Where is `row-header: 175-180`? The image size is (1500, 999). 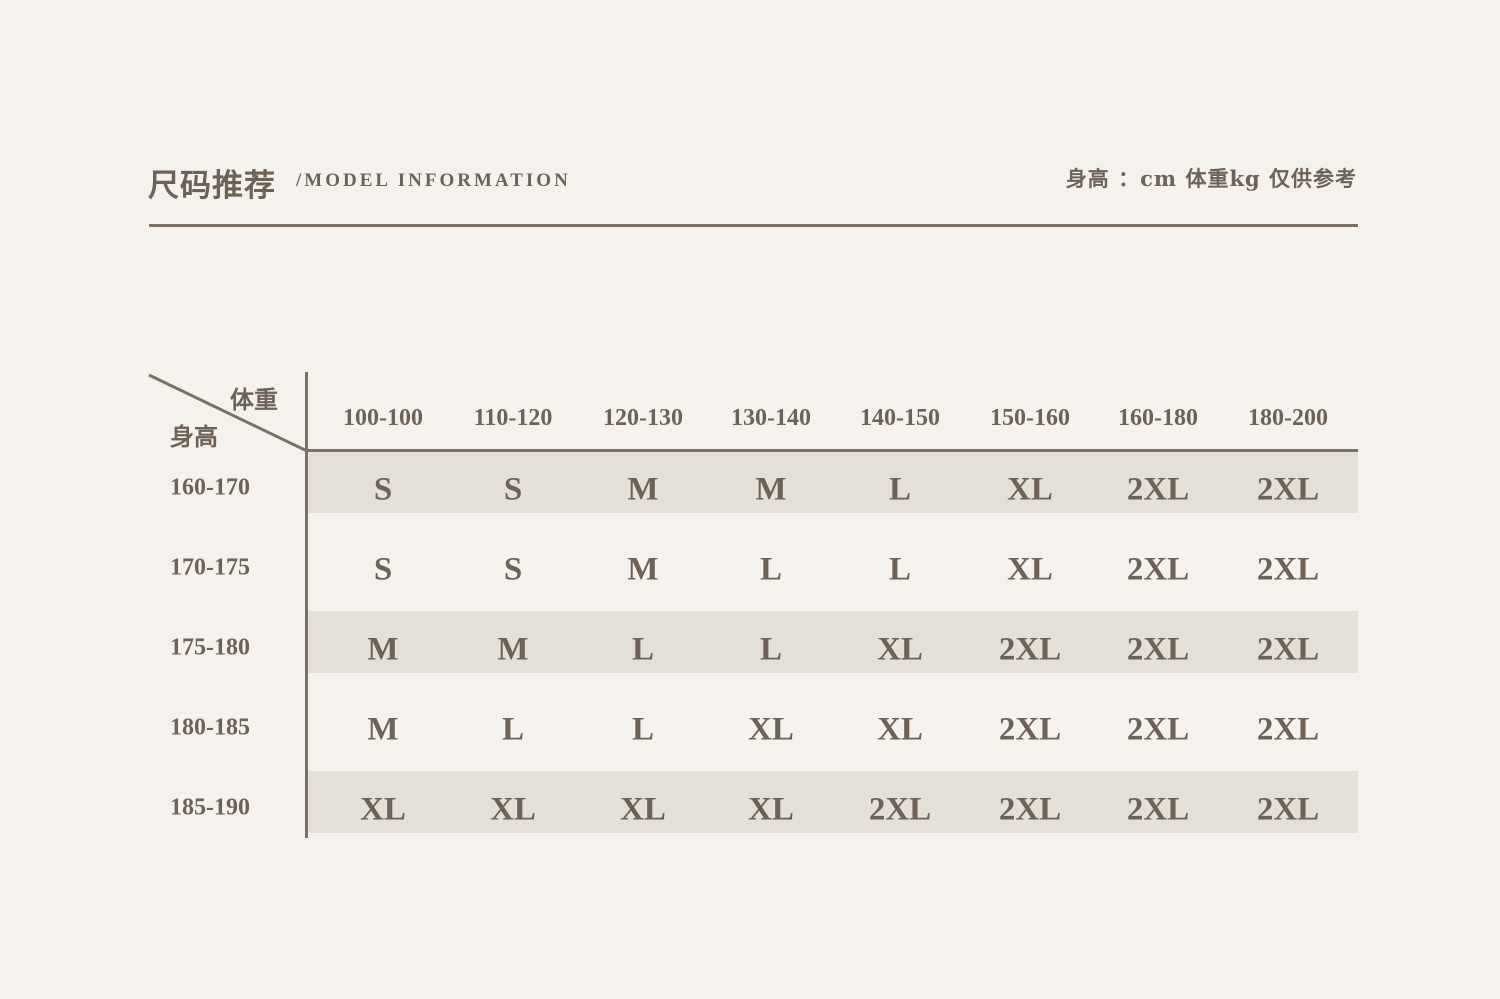
row-header: 175-180 is located at coordinates (210, 647).